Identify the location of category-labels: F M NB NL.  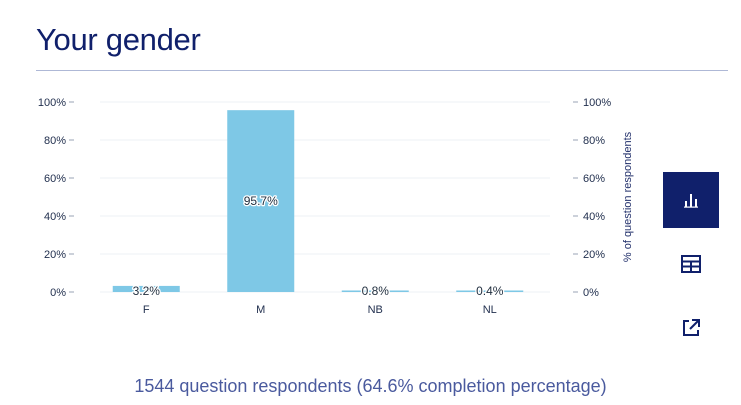
(320, 310).